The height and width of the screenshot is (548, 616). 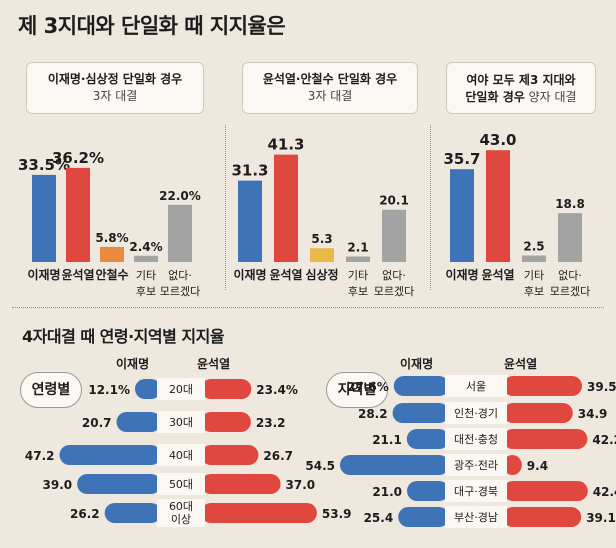 I want to click on region-value-yoon-1: 34.9, so click(x=593, y=414).